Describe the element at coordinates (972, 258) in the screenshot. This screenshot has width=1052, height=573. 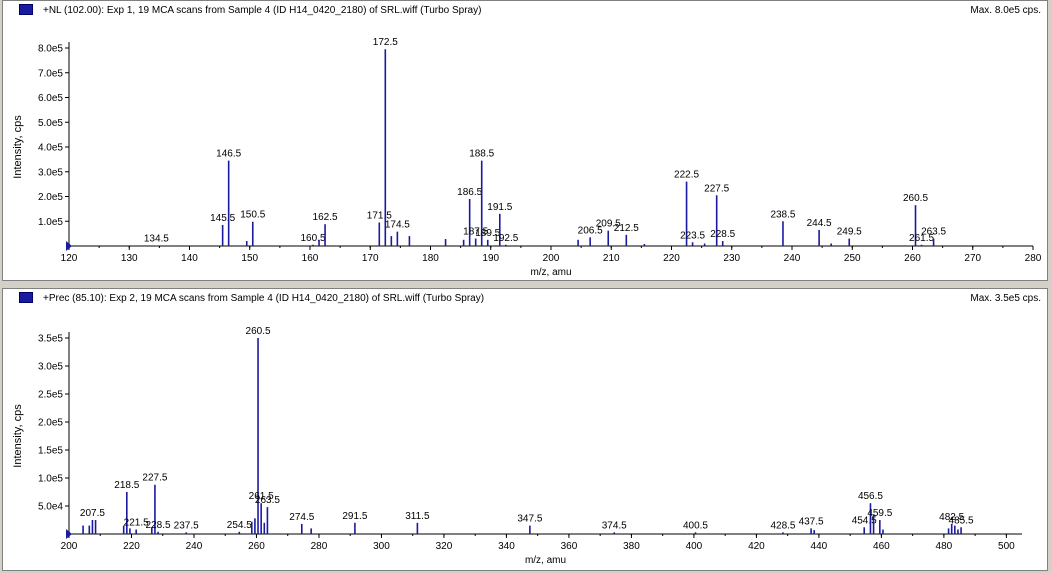
I see `x-tick-label: 270` at that location.